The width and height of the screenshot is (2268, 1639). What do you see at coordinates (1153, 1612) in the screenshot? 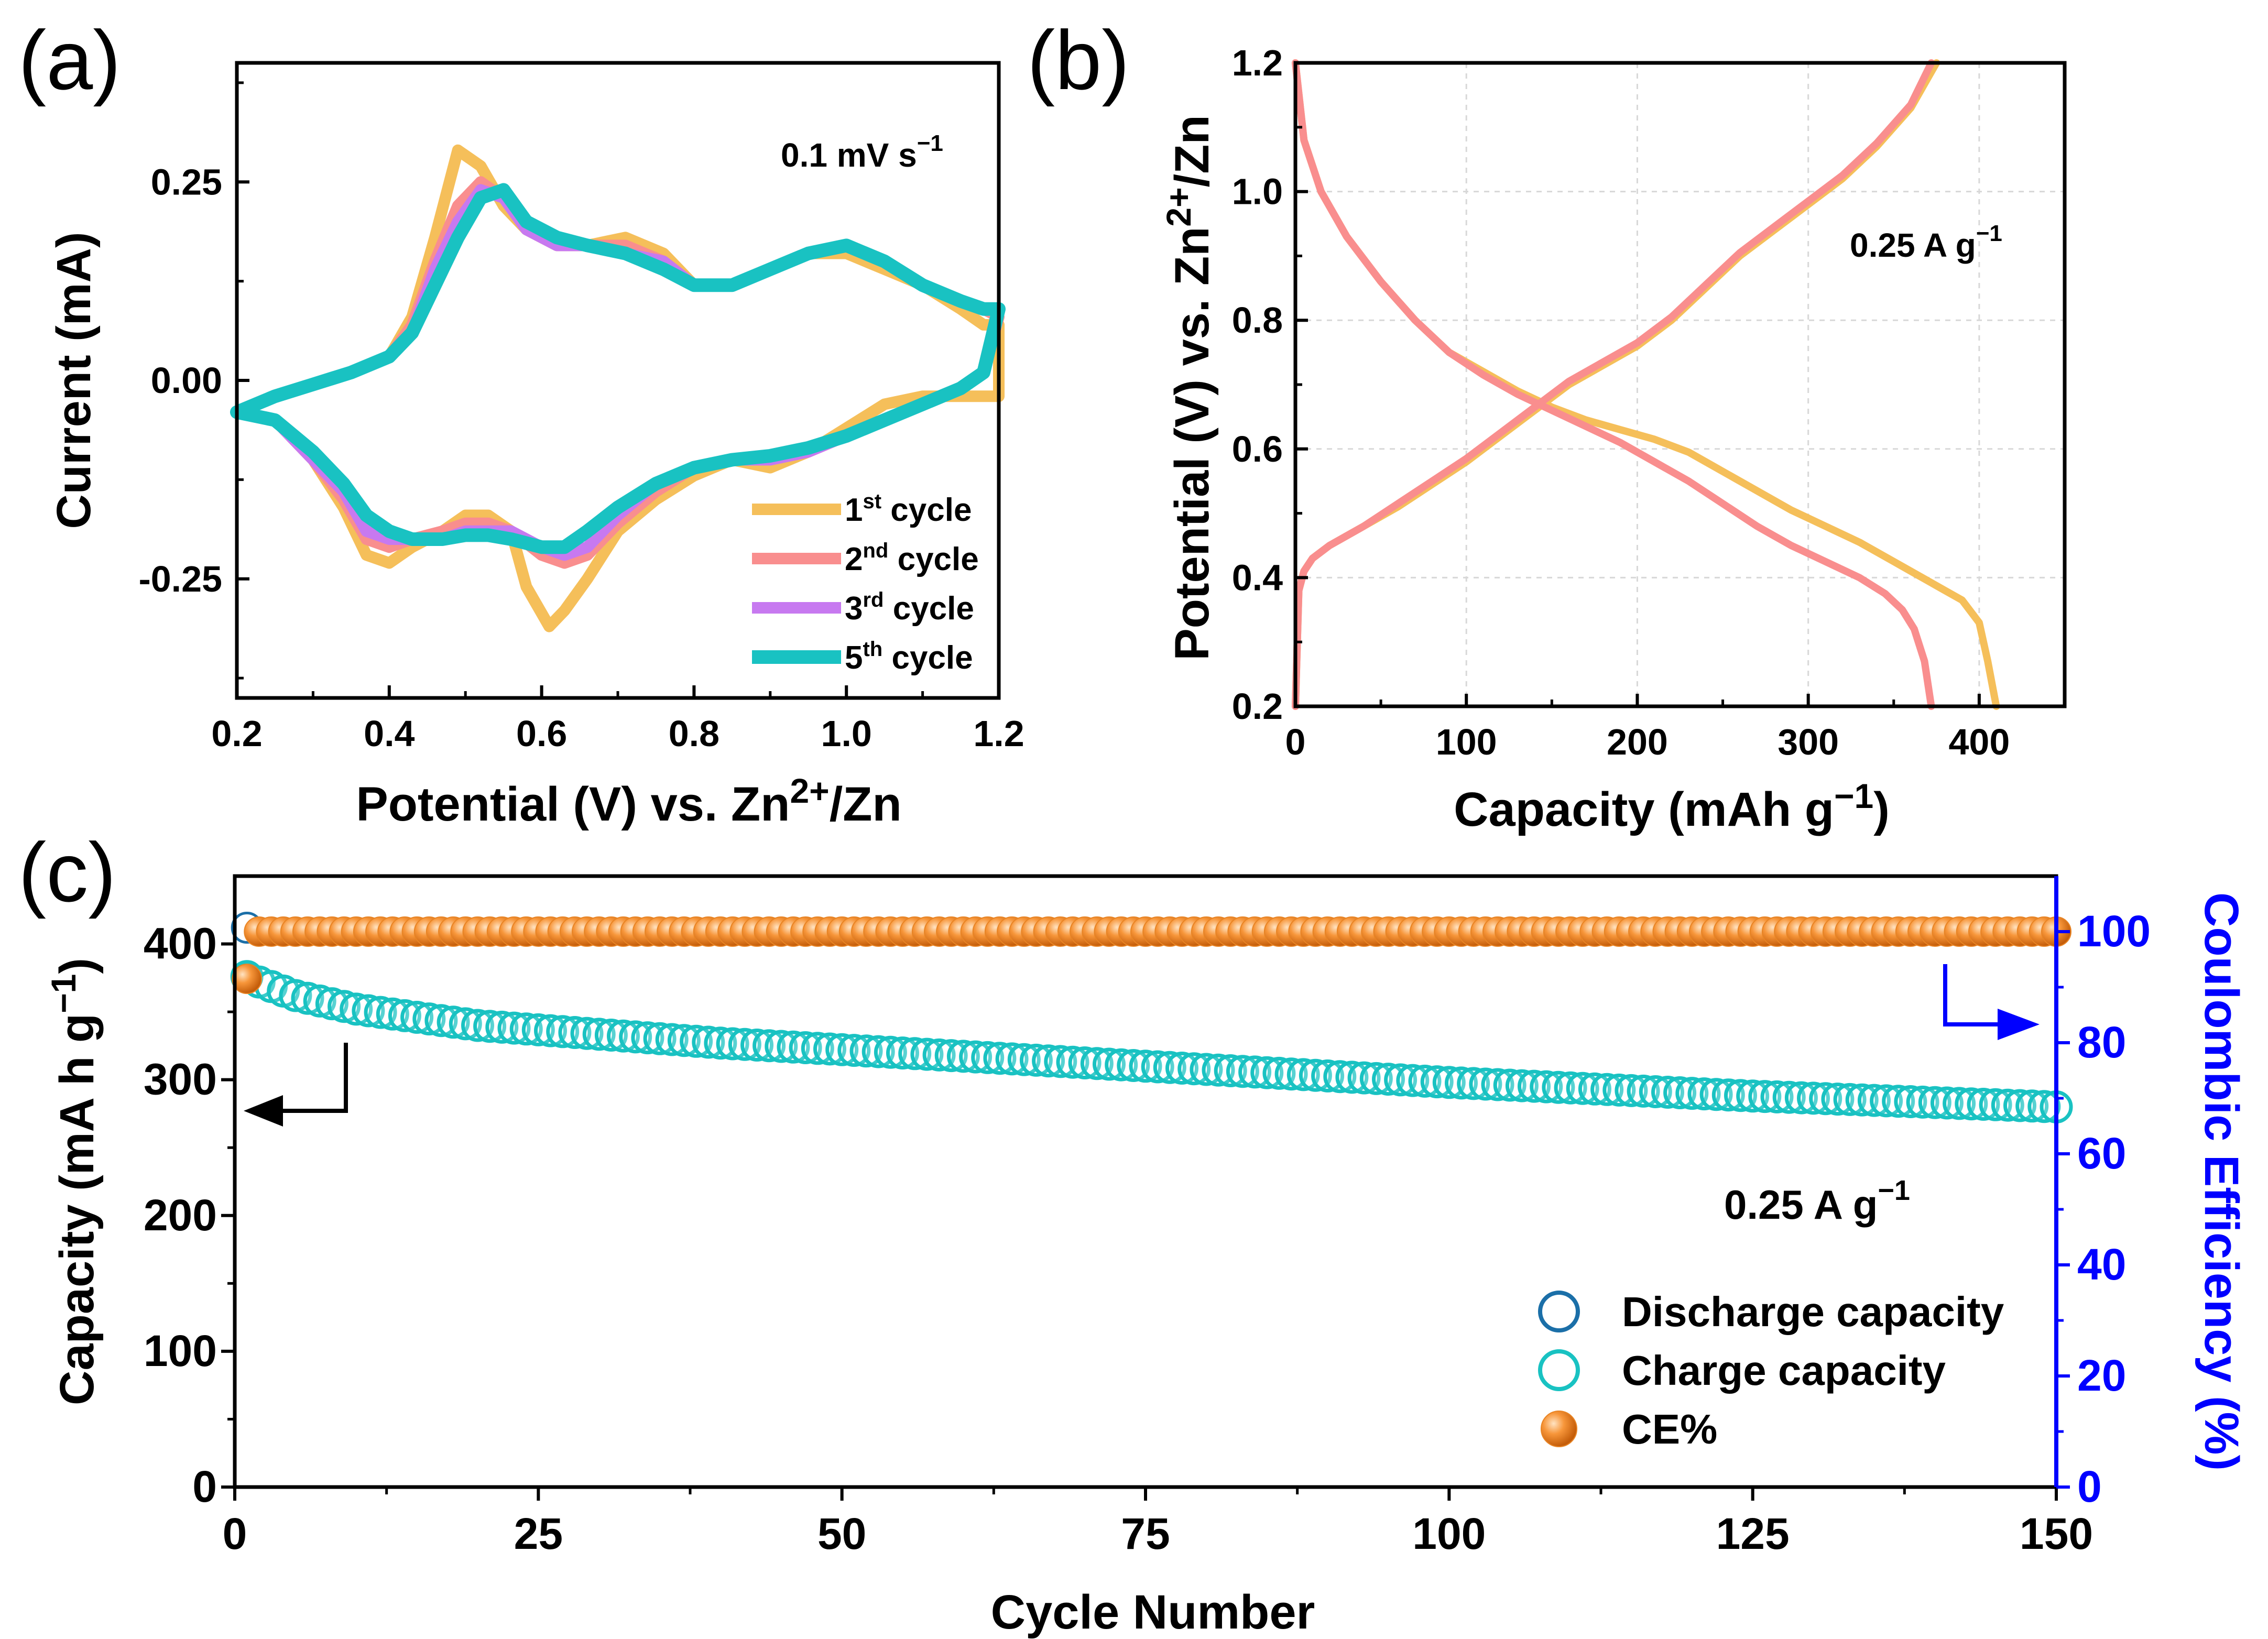
I see `panel-c-x-title: Cycle Number` at bounding box center [1153, 1612].